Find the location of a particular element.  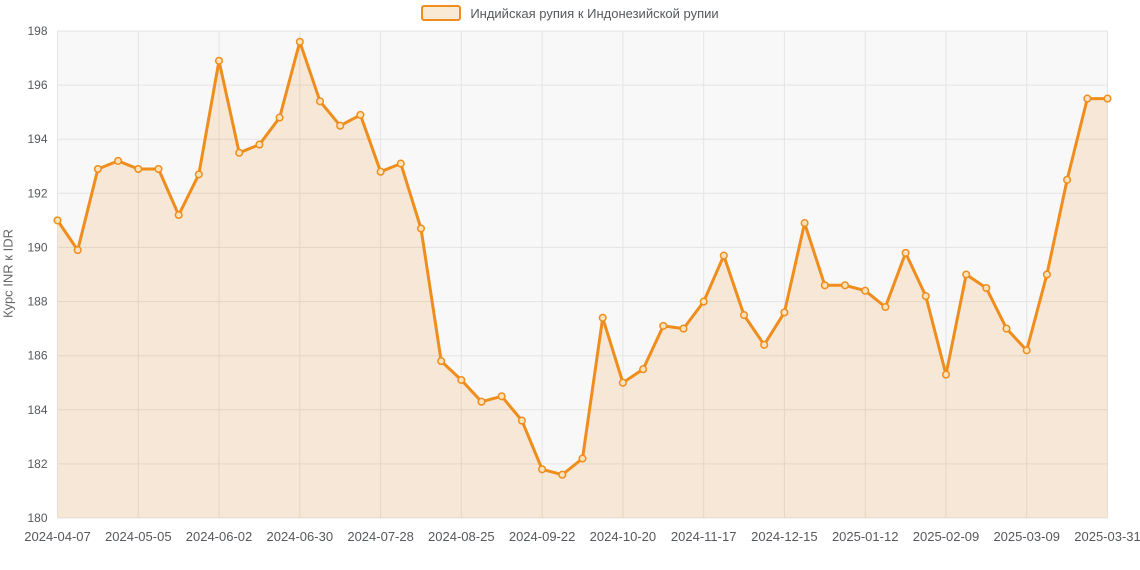

x-tick-label: 2024-10-20 is located at coordinates (623, 536).